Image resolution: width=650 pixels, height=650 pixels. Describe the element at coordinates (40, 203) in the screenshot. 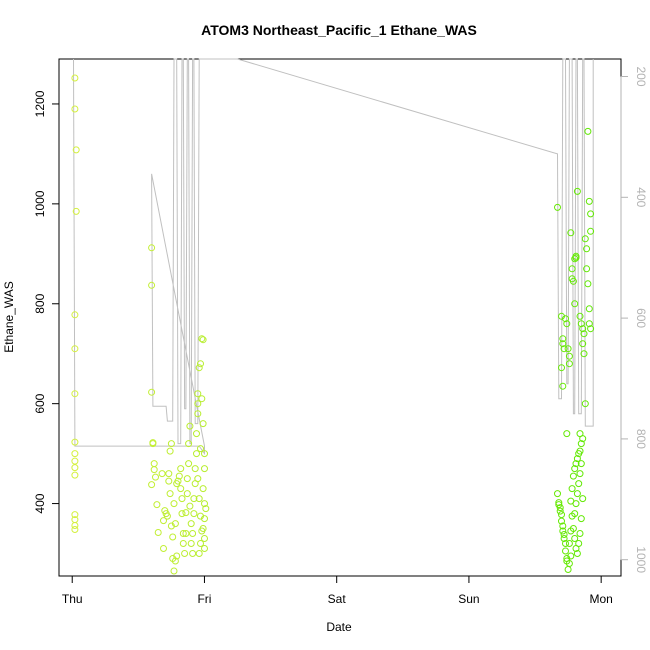

I see `y-tick-label: 1000` at that location.